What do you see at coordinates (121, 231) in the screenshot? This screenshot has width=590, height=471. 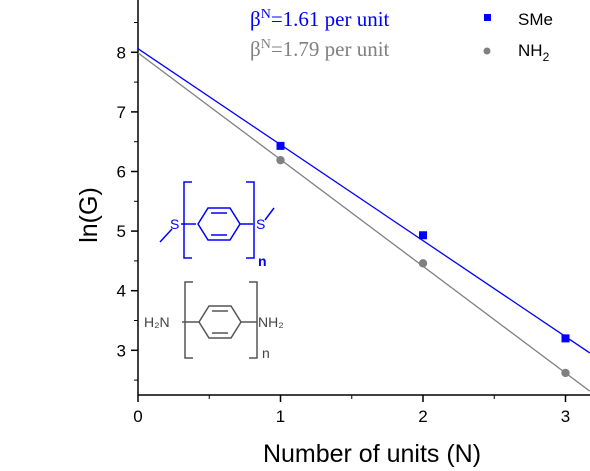 I see `y-tick-label: 5` at bounding box center [121, 231].